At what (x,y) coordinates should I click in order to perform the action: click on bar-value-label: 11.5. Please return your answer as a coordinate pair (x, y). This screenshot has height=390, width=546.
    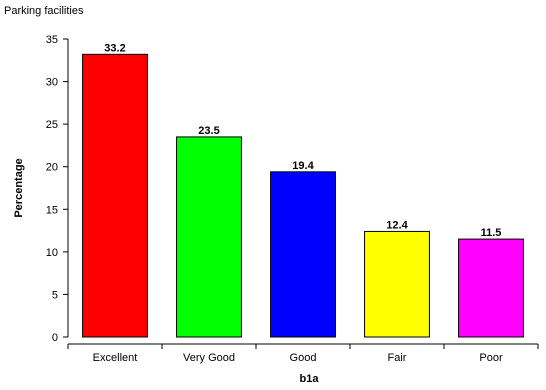
    Looking at the image, I should click on (491, 233).